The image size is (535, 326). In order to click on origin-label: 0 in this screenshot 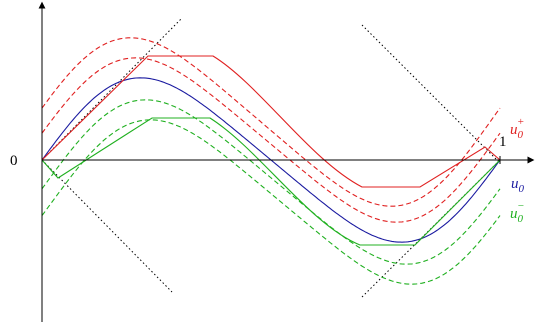, I will do `click(14, 161)`.